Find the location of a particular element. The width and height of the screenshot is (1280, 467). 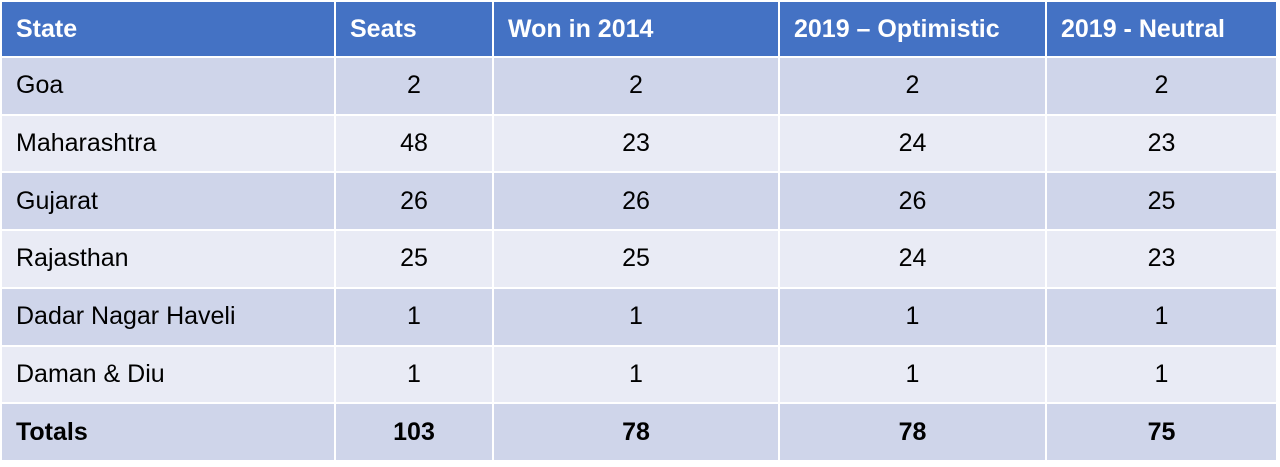

header-state: State is located at coordinates (168, 29).